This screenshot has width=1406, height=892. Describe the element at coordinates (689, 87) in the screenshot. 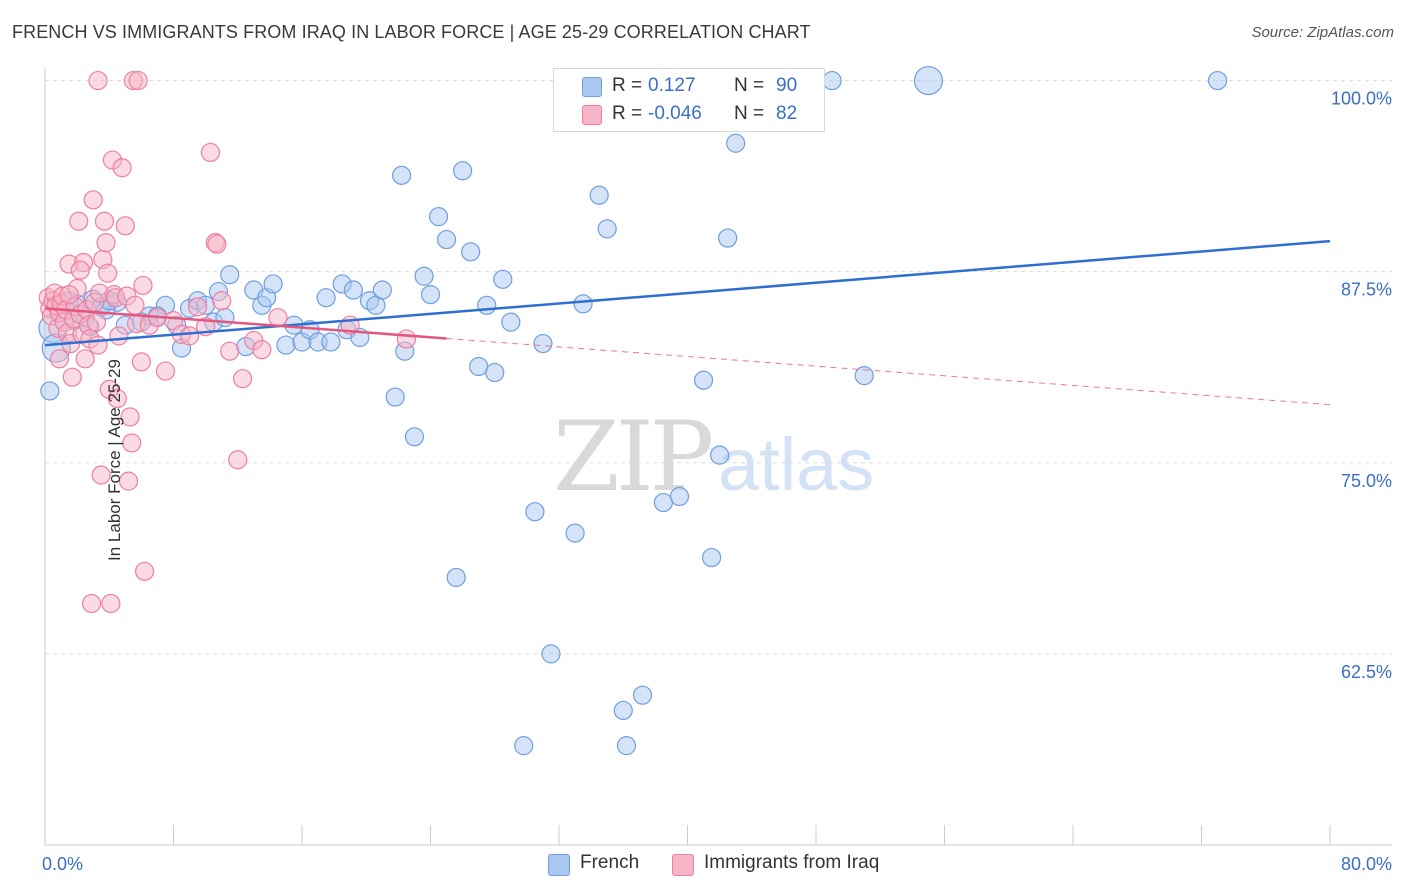

I see `stats-row-french: R = 0.127 N = 90` at that location.